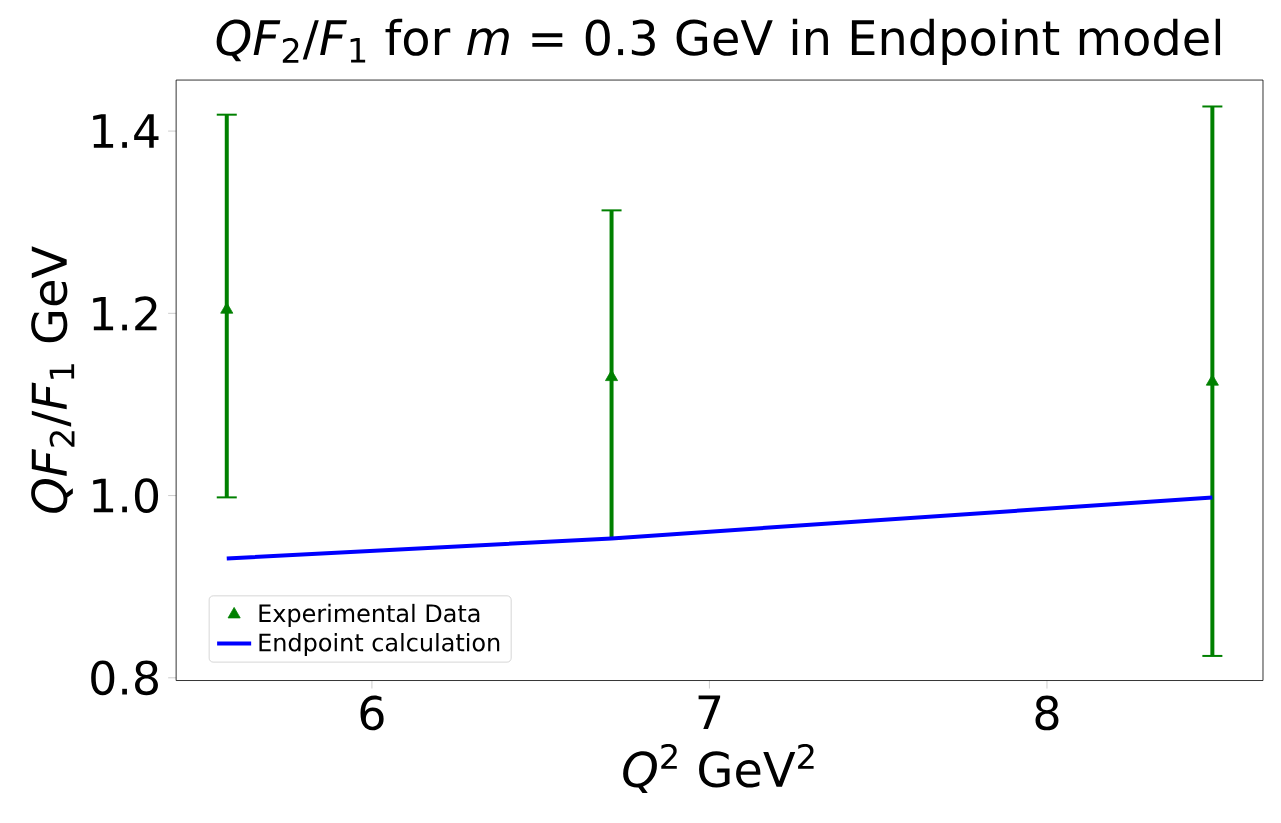  Describe the element at coordinates (126, 496) in the screenshot. I see `y-tick-label: 1.0` at that location.